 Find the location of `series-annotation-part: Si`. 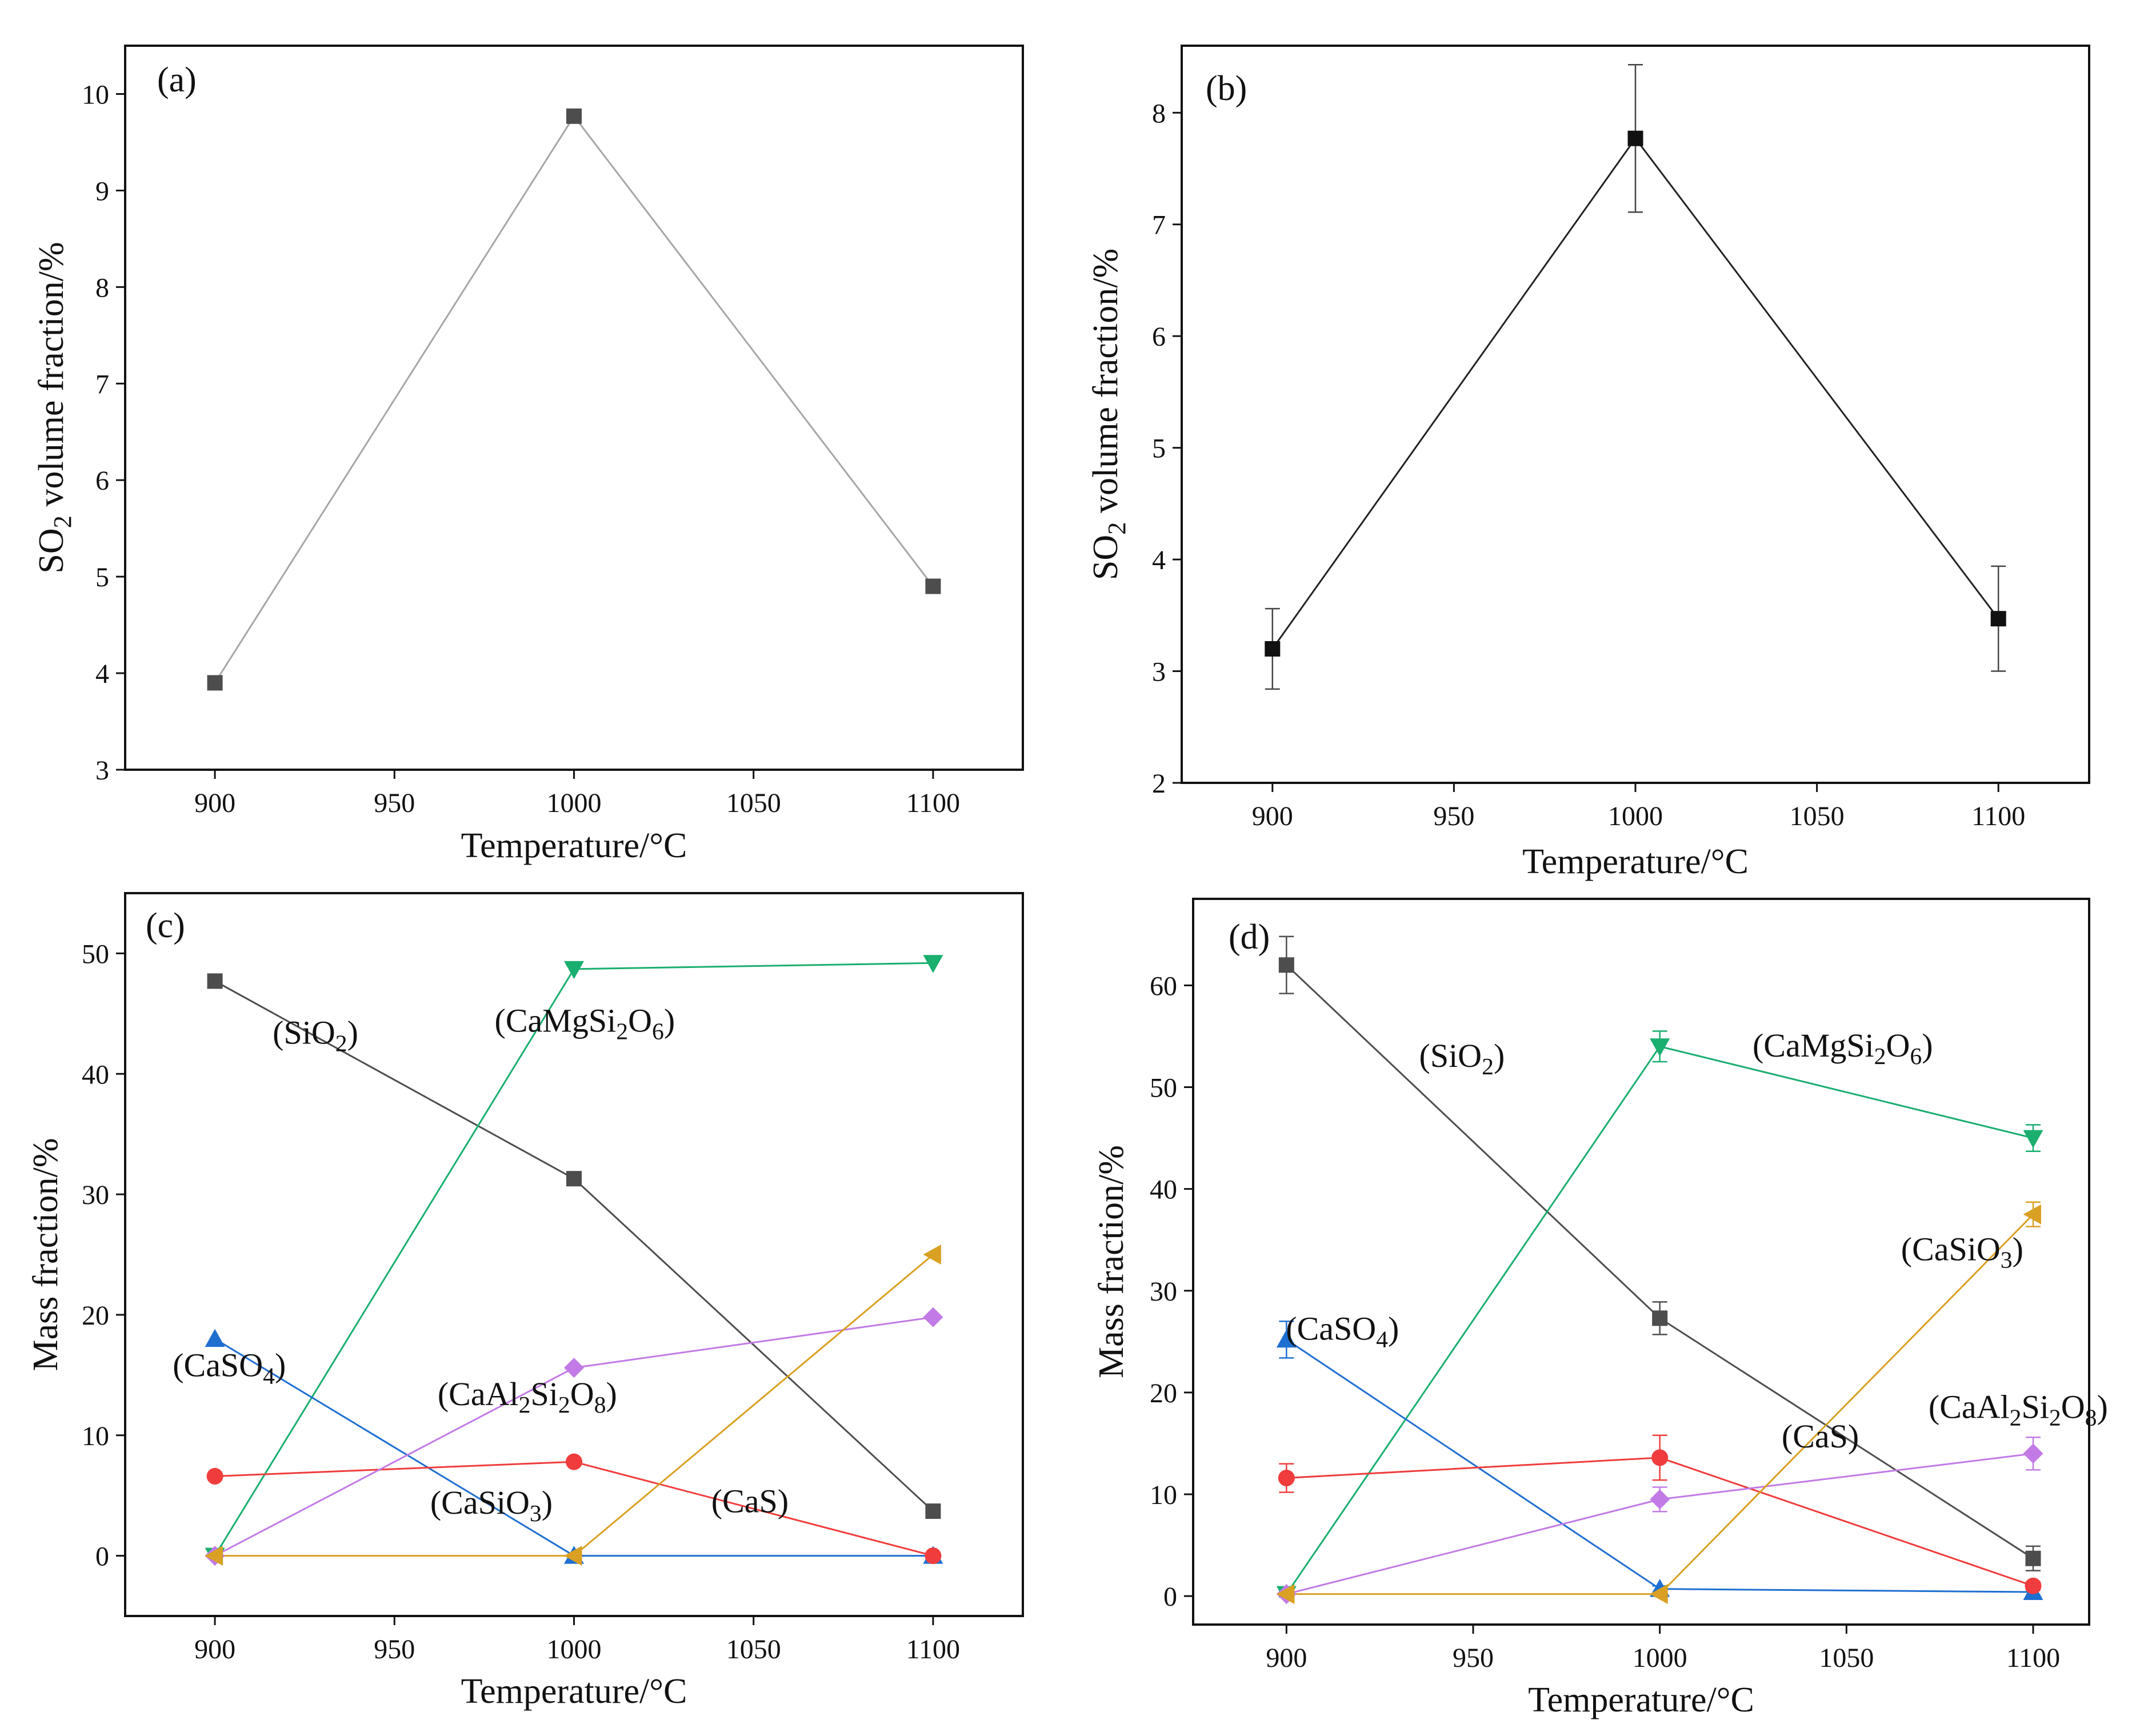

series-annotation-part: Si is located at coordinates (2035, 1406).